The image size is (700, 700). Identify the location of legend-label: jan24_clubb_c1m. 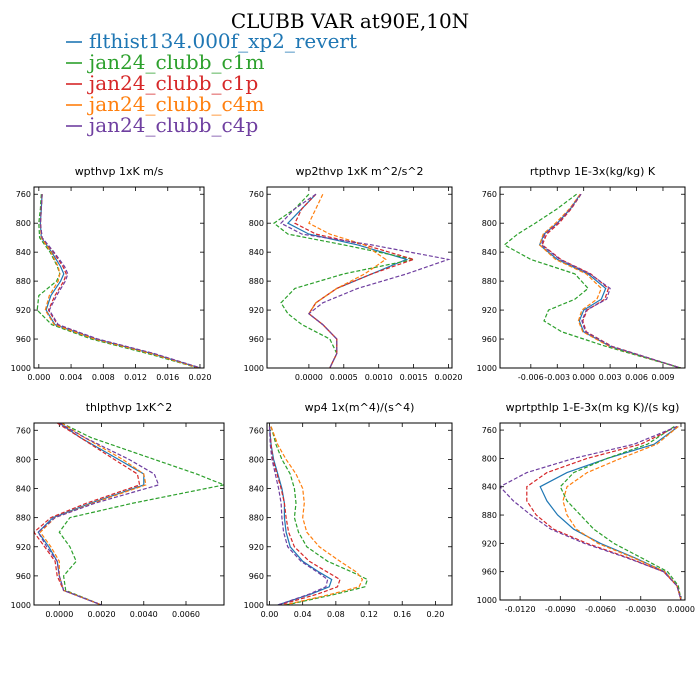
(175, 62).